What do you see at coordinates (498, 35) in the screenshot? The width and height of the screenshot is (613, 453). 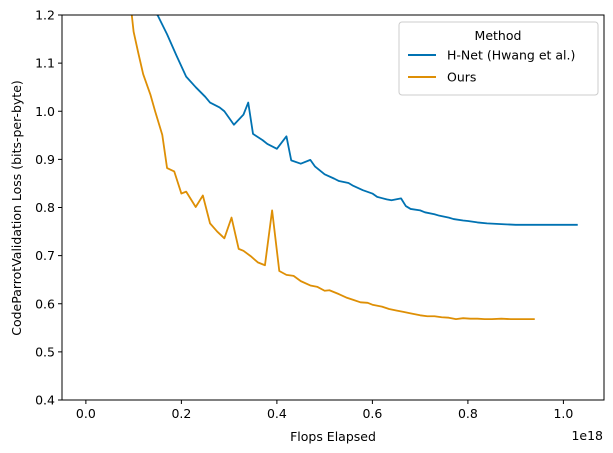 I see `legend-title: Method` at bounding box center [498, 35].